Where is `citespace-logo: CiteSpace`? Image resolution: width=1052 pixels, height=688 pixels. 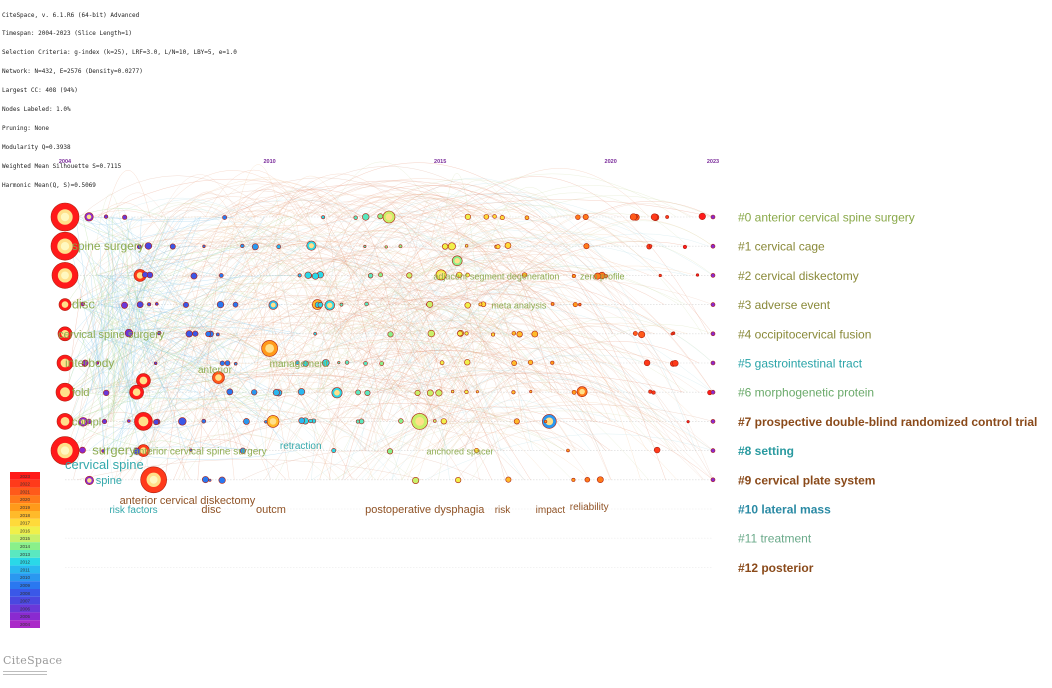
citespace-logo: CiteSpace is located at coordinates (33, 660).